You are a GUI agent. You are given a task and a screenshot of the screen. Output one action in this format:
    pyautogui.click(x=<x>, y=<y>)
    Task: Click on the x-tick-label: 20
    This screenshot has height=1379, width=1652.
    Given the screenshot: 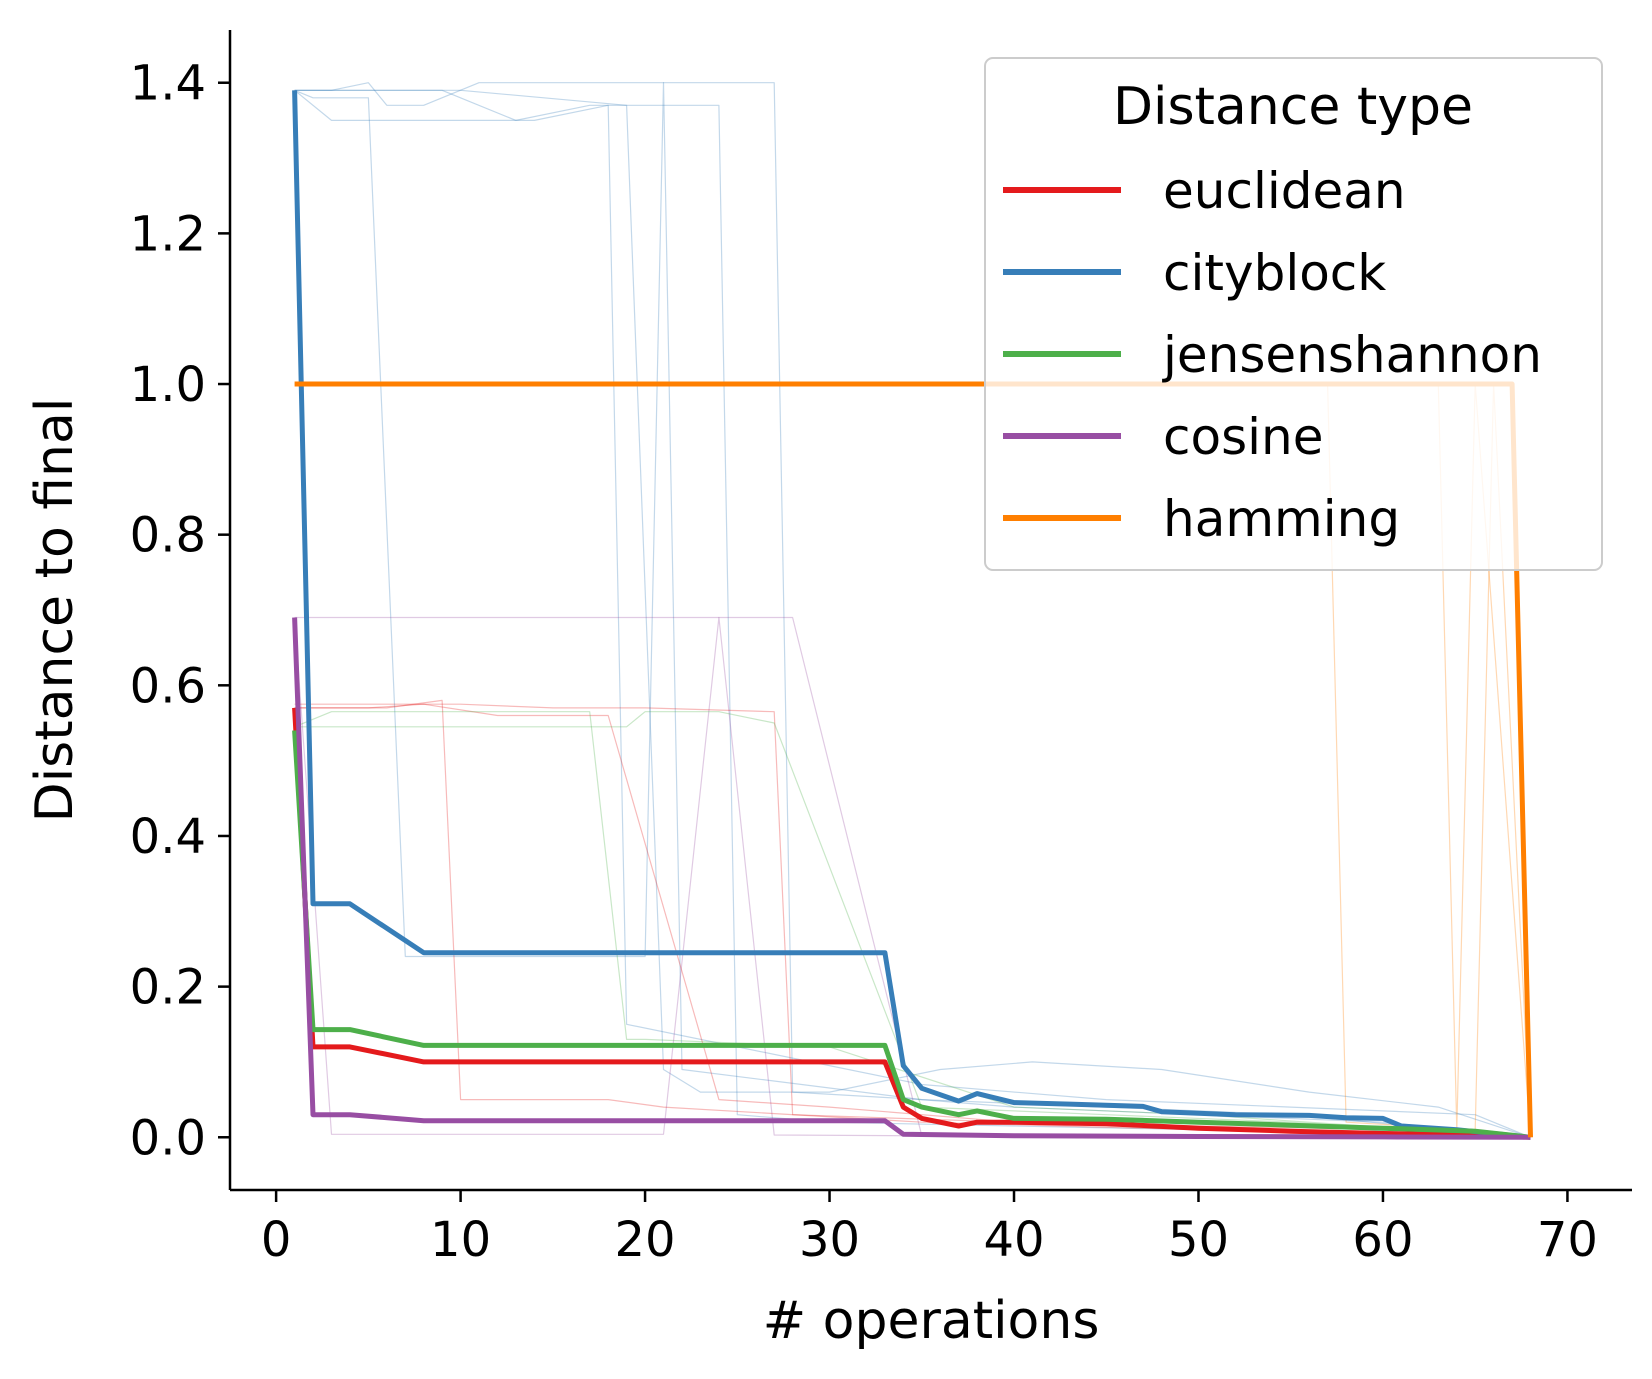 What is the action you would take?
    pyautogui.click(x=645, y=1240)
    